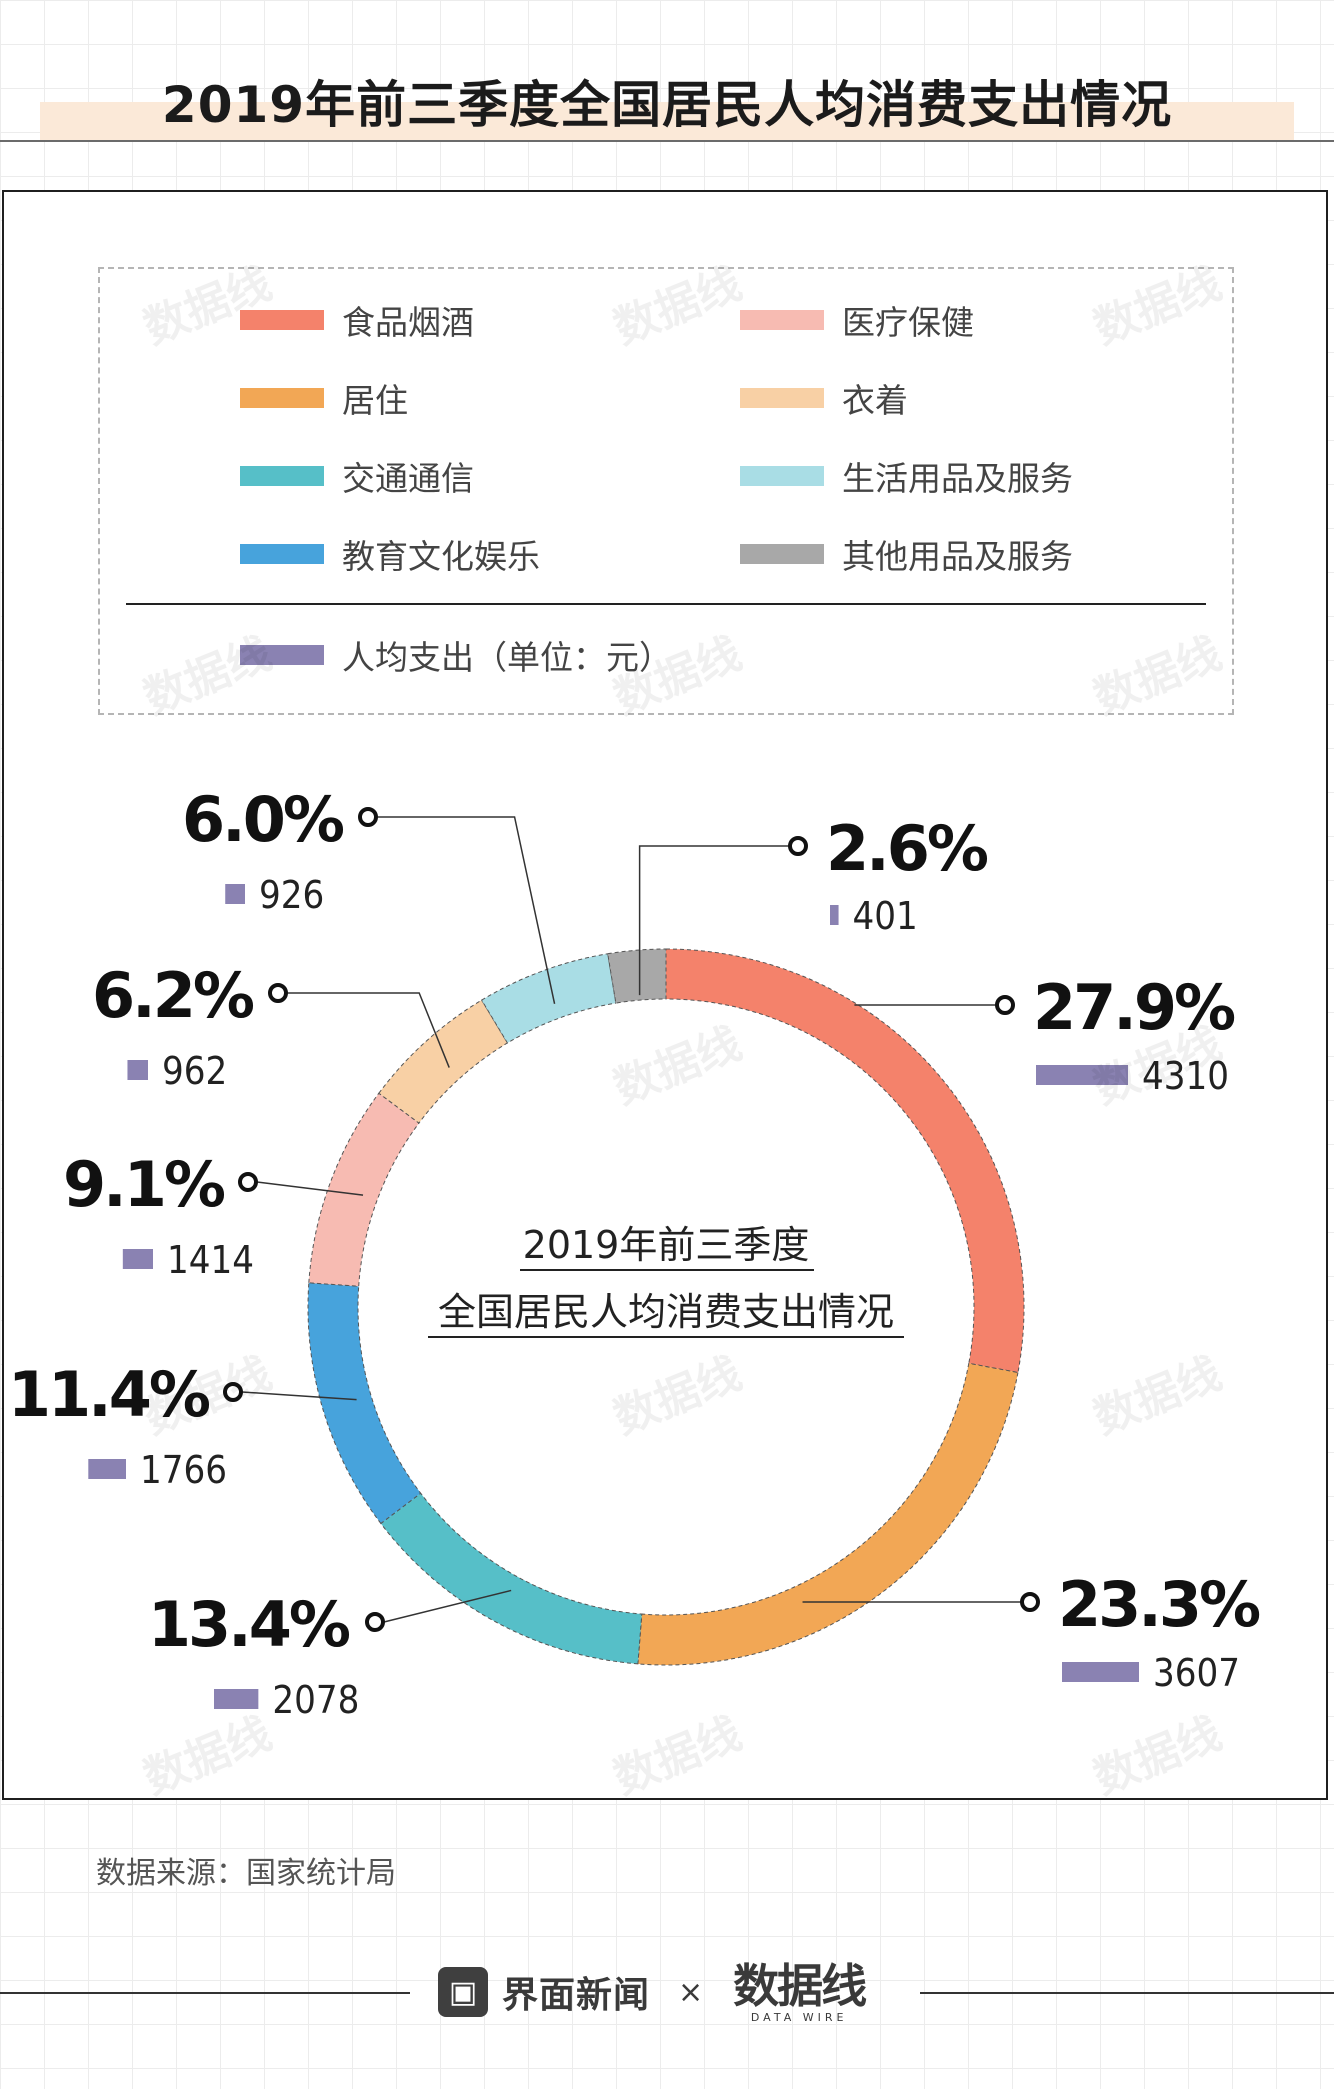  Describe the element at coordinates (291, 895) in the screenshot. I see `value-label: 926` at that location.